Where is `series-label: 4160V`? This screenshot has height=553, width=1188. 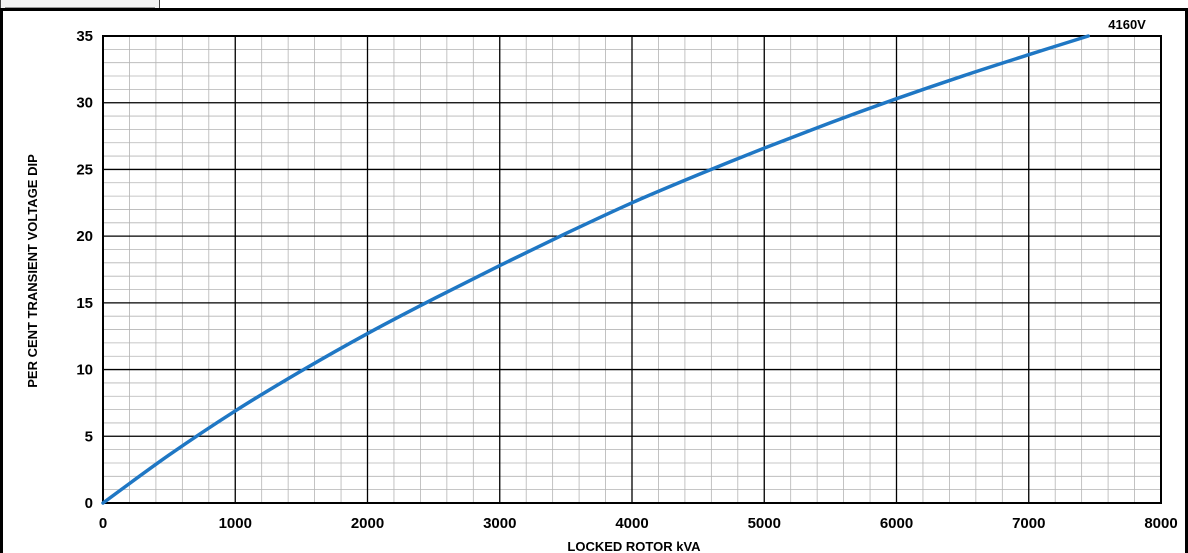
series-label: 4160V is located at coordinates (1127, 24).